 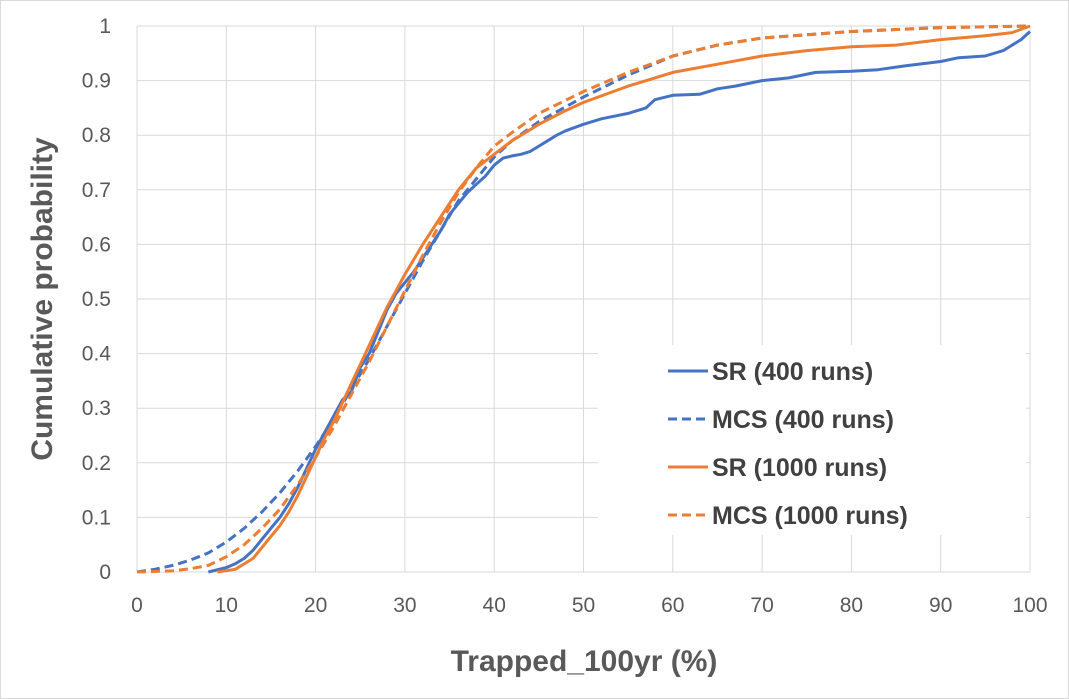 What do you see at coordinates (1029, 605) in the screenshot?
I see `x-tick-label: 100` at bounding box center [1029, 605].